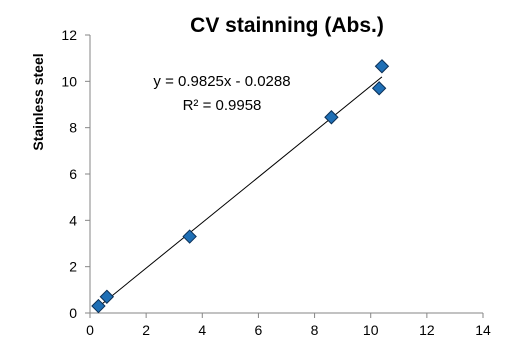 This screenshot has height=359, width=510. I want to click on x-tick-label: 0, so click(90, 330).